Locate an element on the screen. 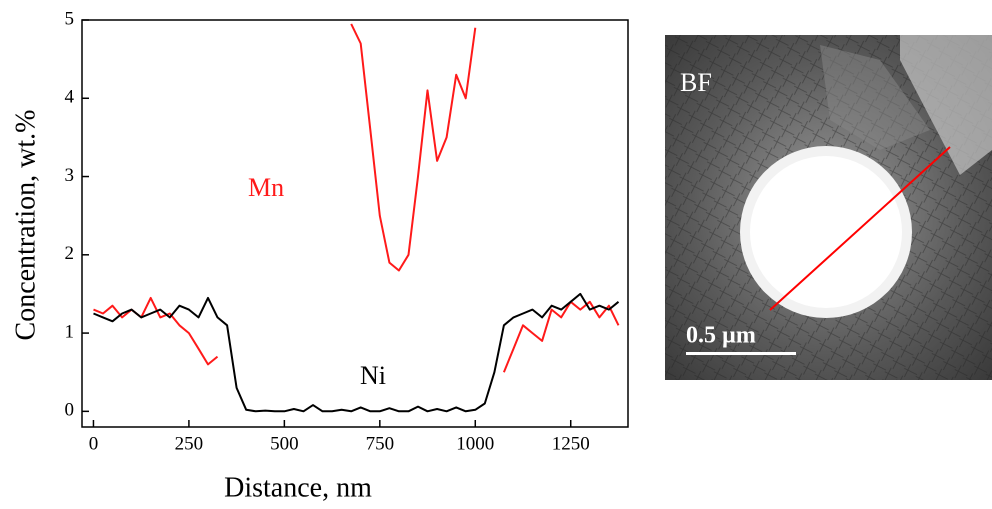 The image size is (992, 509). series-line is located at coordinates (356, 352).